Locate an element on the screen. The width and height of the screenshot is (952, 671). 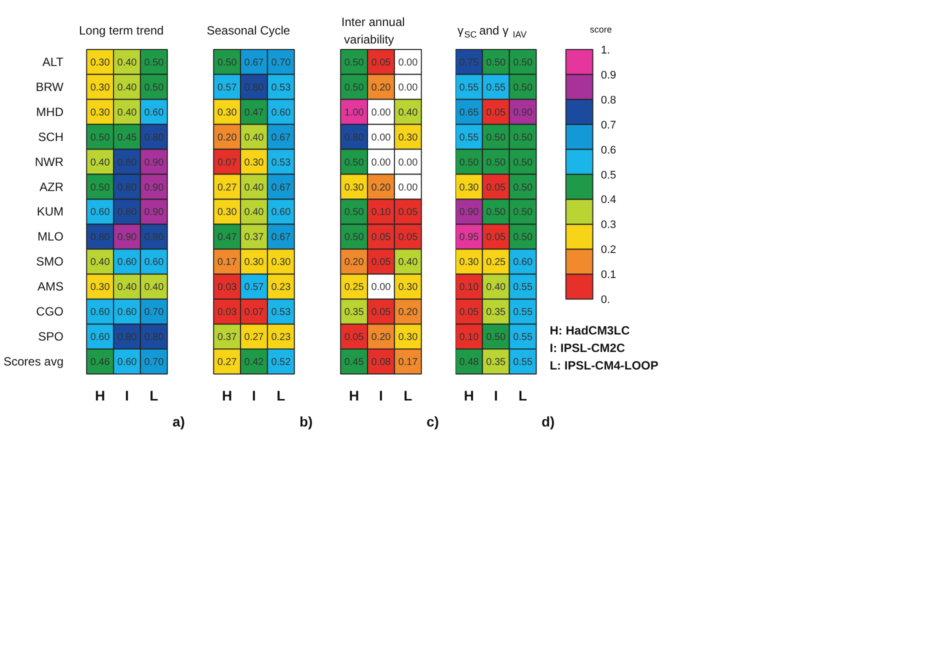
y-tick-label: ALT is located at coordinates (53, 61).